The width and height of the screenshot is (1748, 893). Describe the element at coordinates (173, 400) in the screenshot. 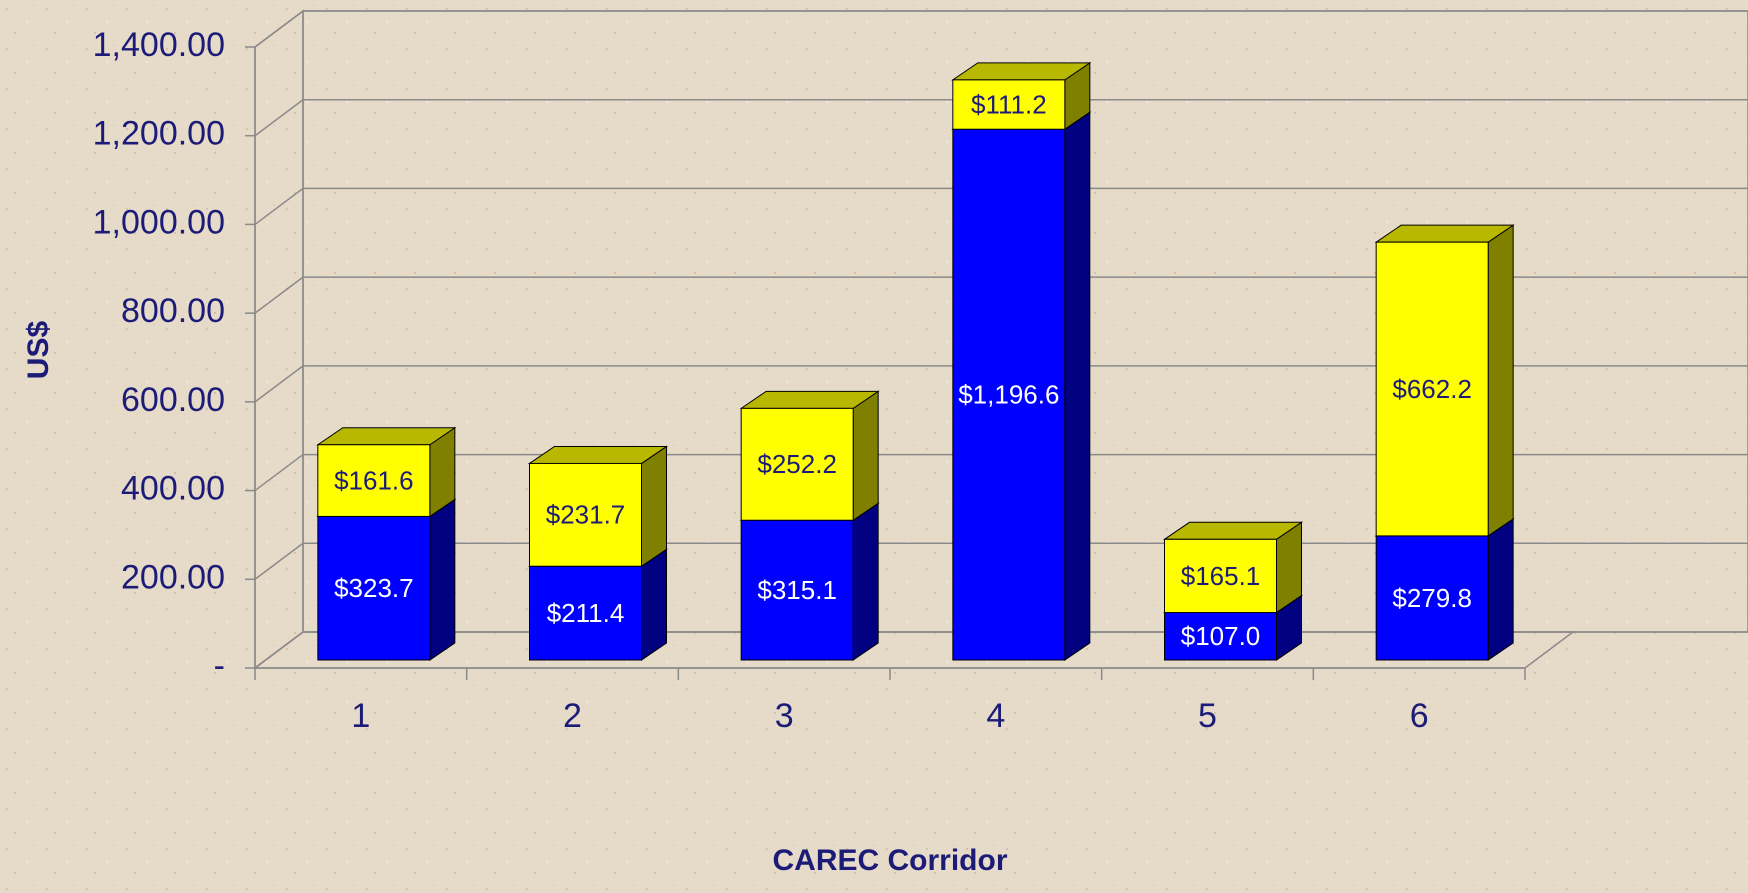

I see `y-tick-label: 600.00` at that location.